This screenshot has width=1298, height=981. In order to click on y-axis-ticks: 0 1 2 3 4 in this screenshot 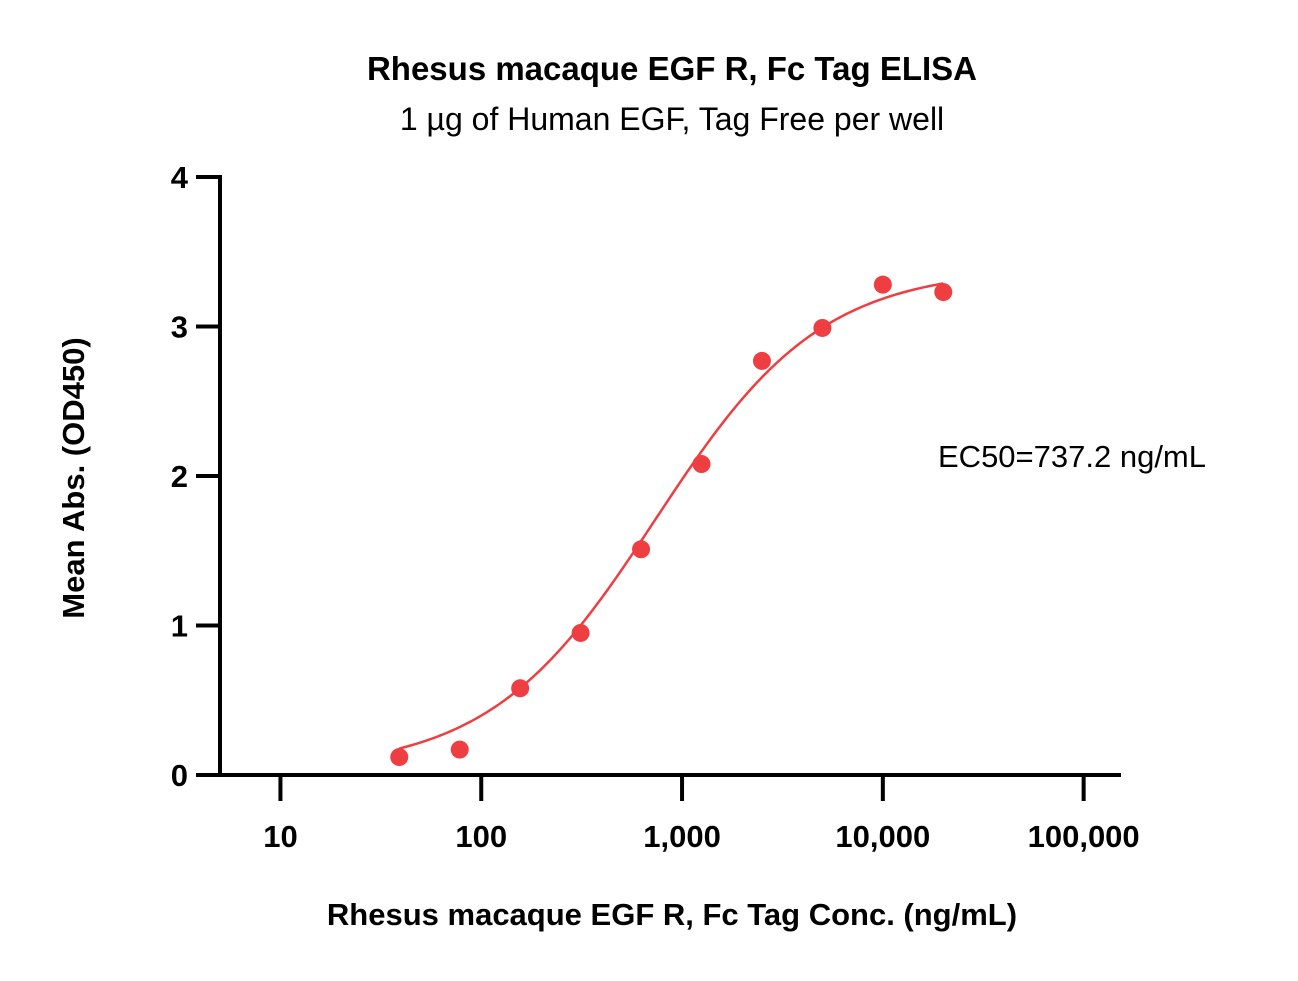, I will do `click(195, 476)`.